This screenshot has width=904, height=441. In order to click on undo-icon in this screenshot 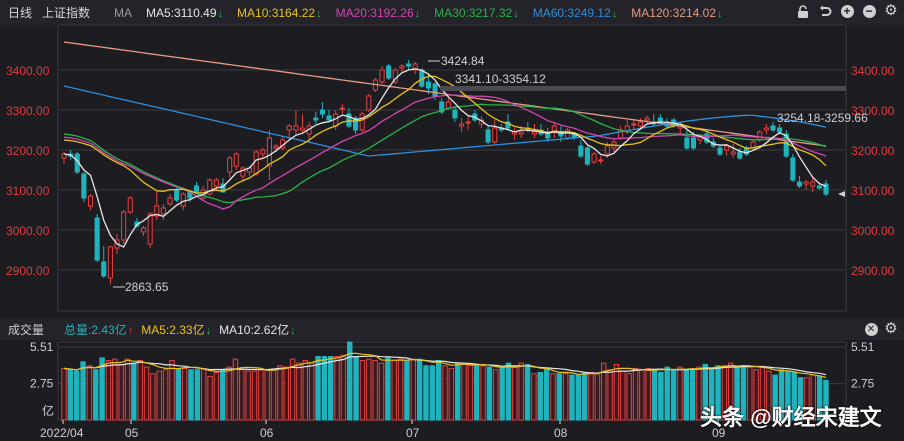, I will do `click(825, 11)`.